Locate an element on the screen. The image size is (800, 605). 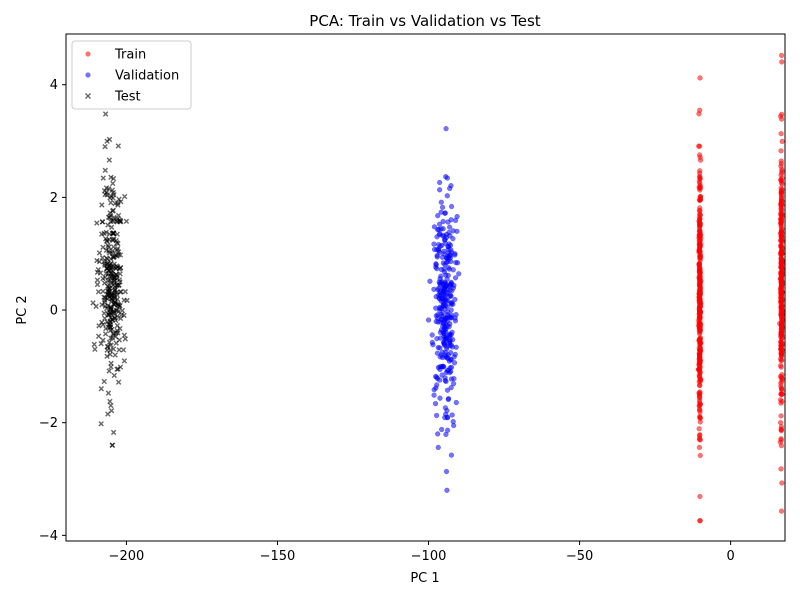
legend: Train Validation Test is located at coordinates (131, 75).